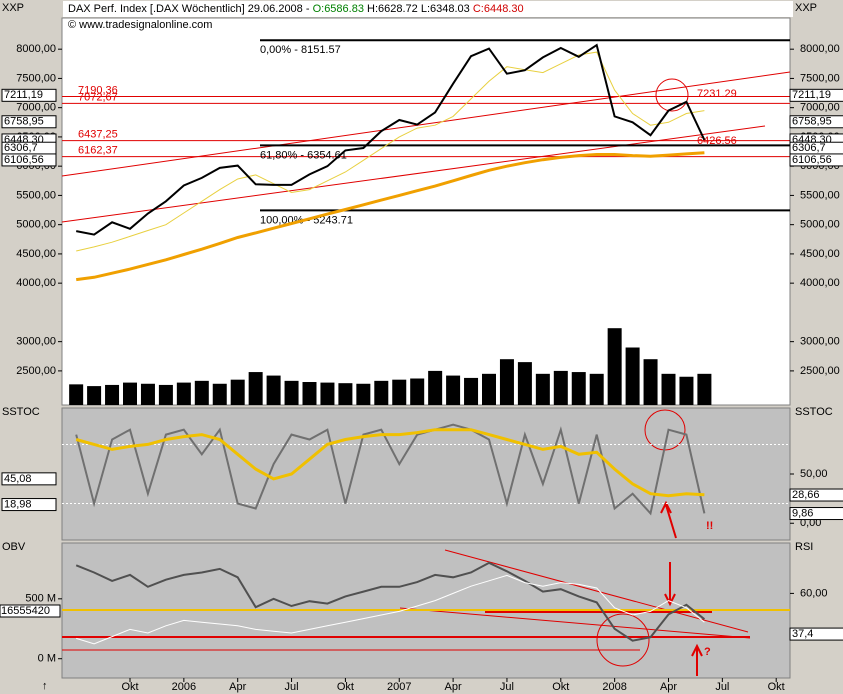 This screenshot has height=694, width=843. Describe the element at coordinates (98, 151) in the screenshot. I see `level-label: 6162,37` at that location.